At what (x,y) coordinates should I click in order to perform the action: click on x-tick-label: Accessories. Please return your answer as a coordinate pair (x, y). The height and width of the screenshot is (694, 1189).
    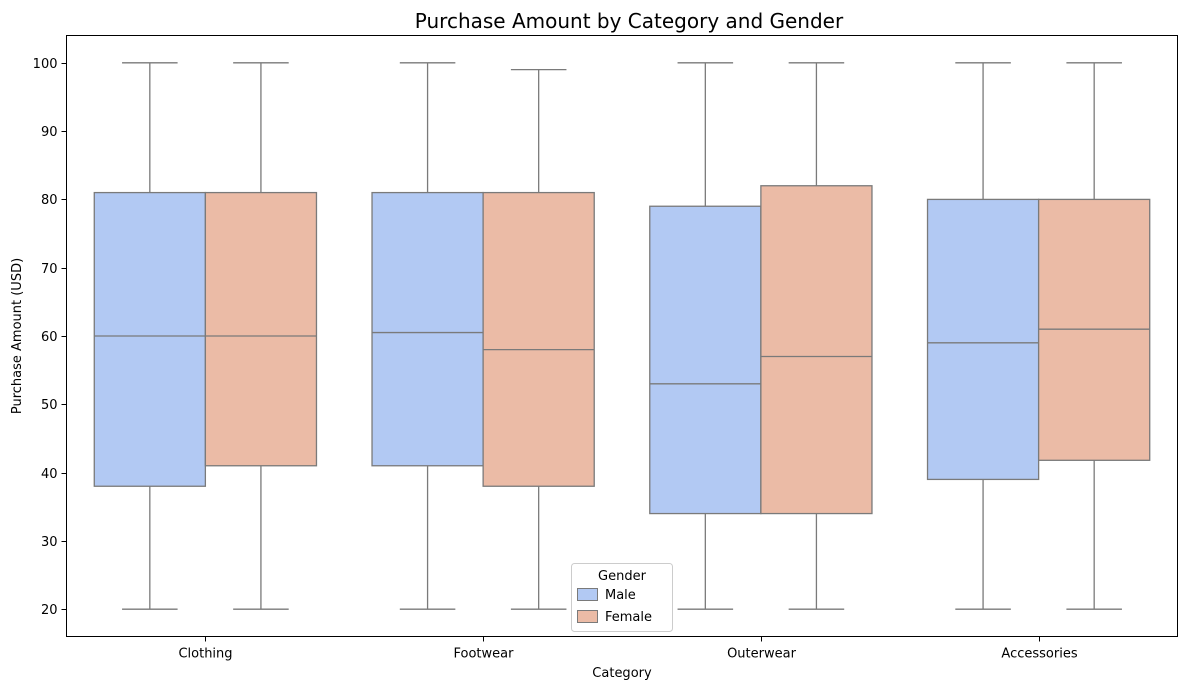
    Looking at the image, I should click on (1039, 654).